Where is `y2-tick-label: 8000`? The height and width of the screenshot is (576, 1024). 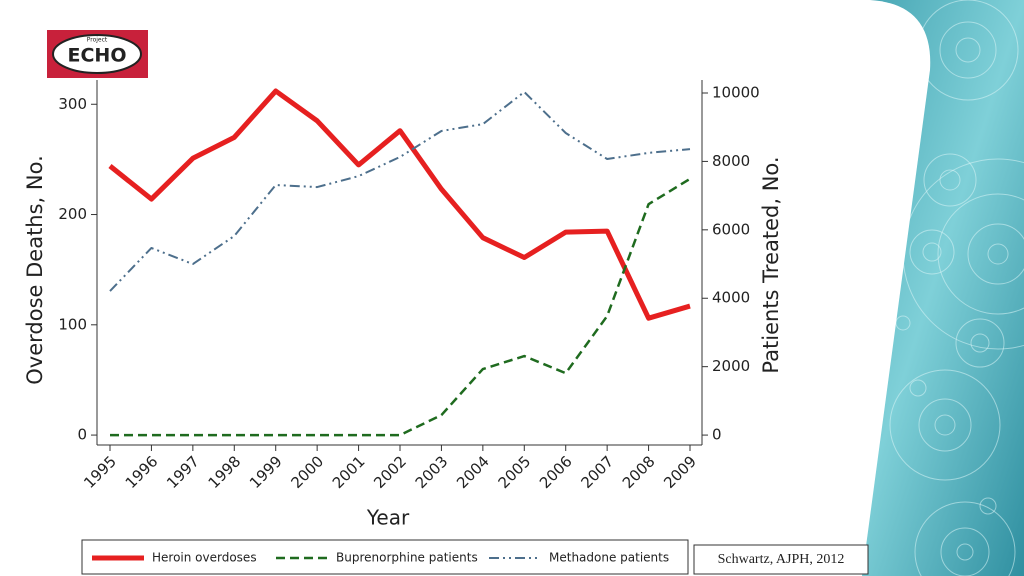 y2-tick-label: 8000 is located at coordinates (731, 161).